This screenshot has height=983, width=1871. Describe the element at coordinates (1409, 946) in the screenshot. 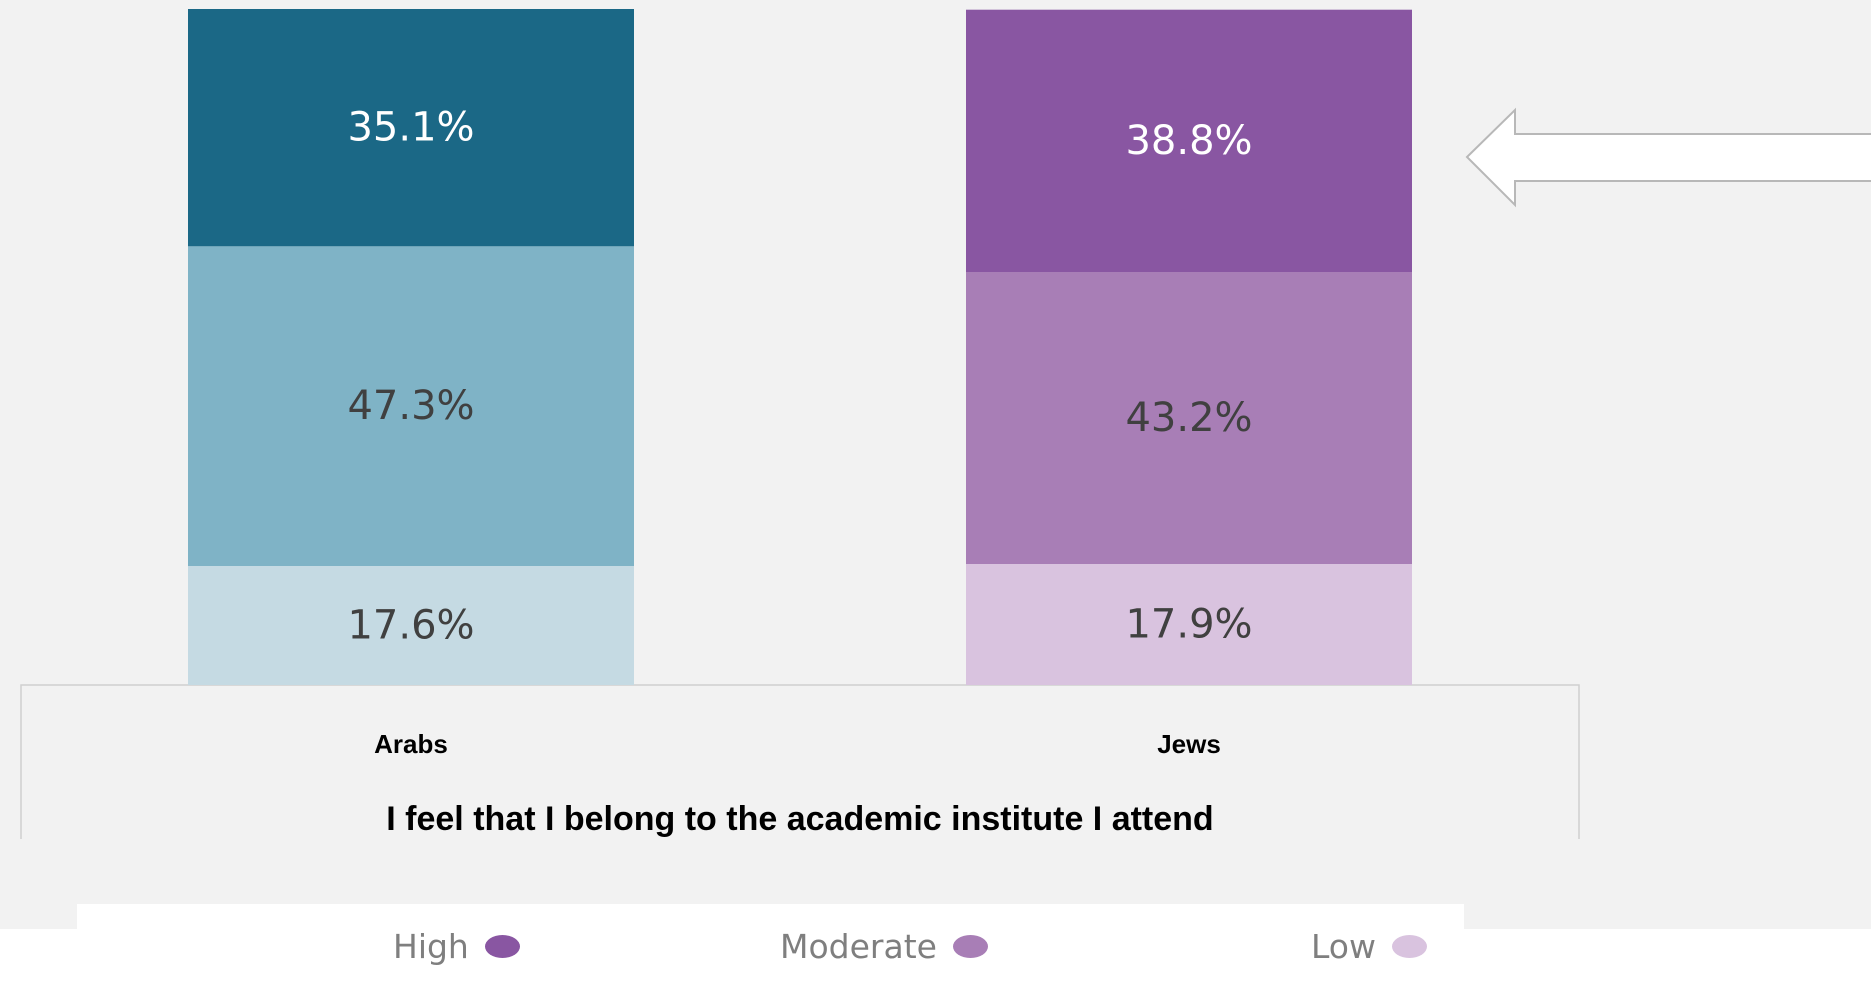

I see `legend-swatch-low` at that location.